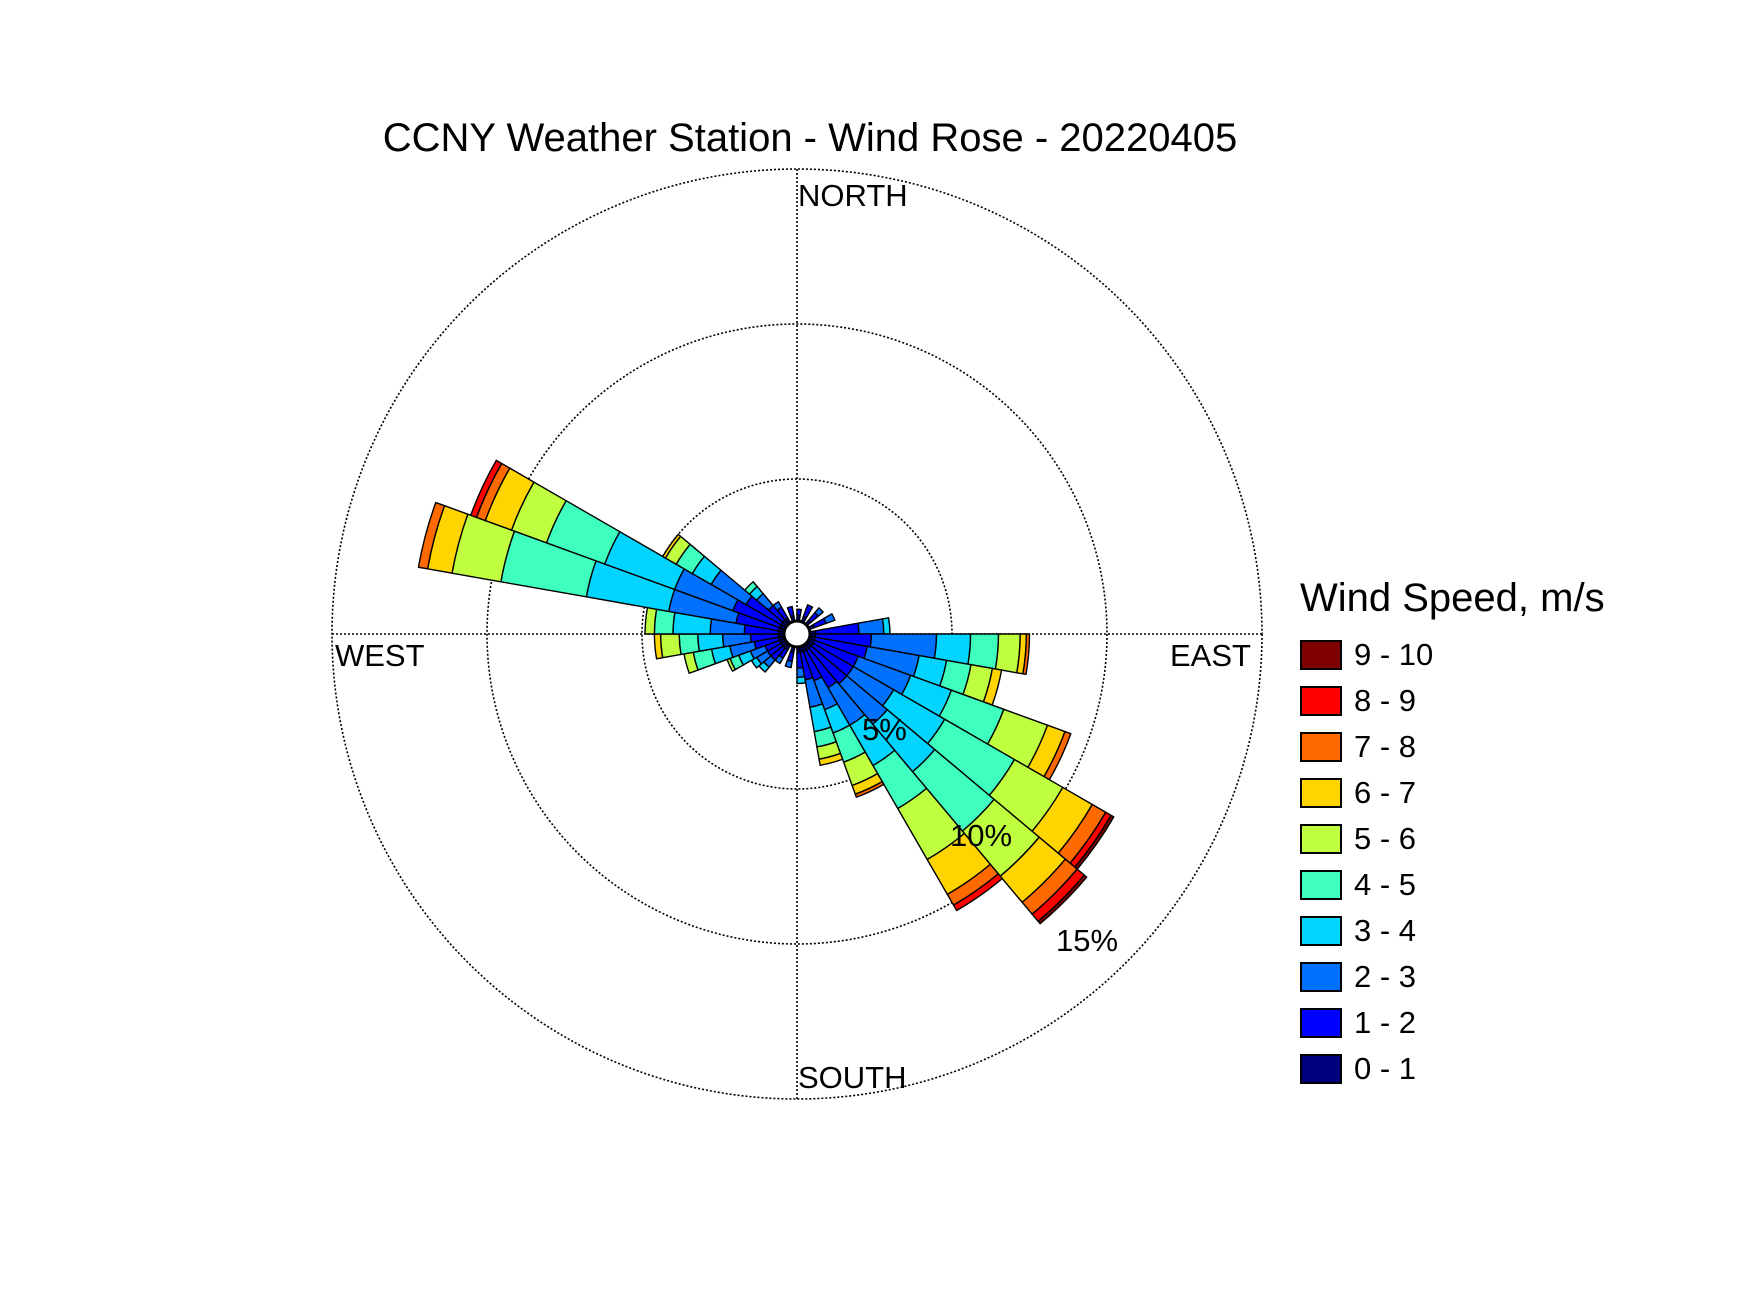  Describe the element at coordinates (853, 195) in the screenshot. I see `direction-label-north: NORTH` at that location.